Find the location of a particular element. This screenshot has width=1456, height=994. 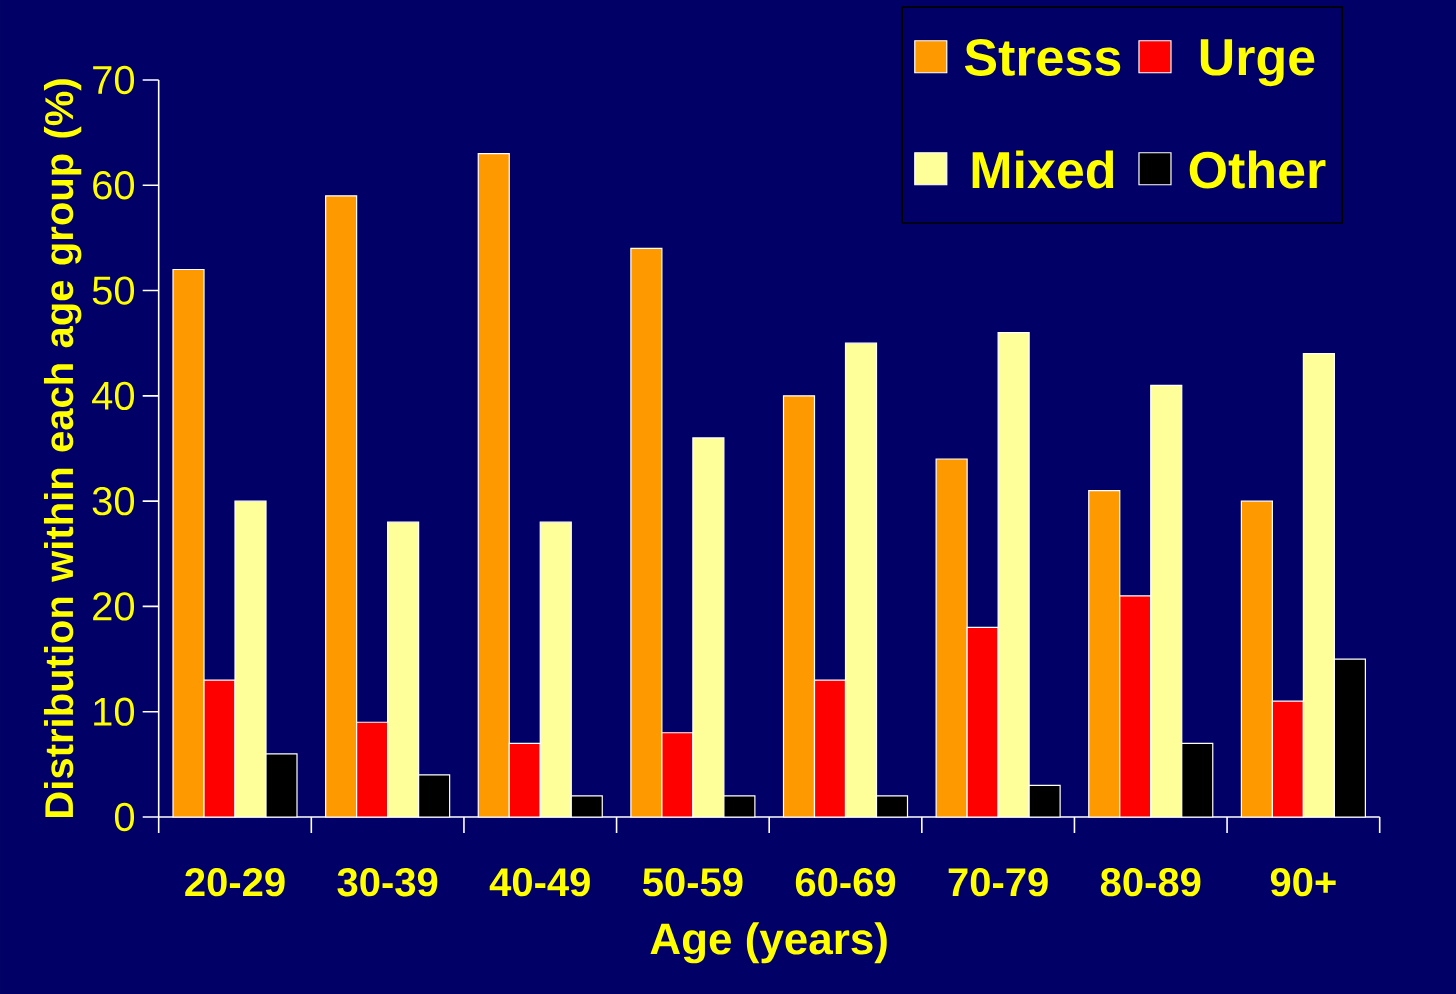

y-tick-label: 30 is located at coordinates (113, 501).